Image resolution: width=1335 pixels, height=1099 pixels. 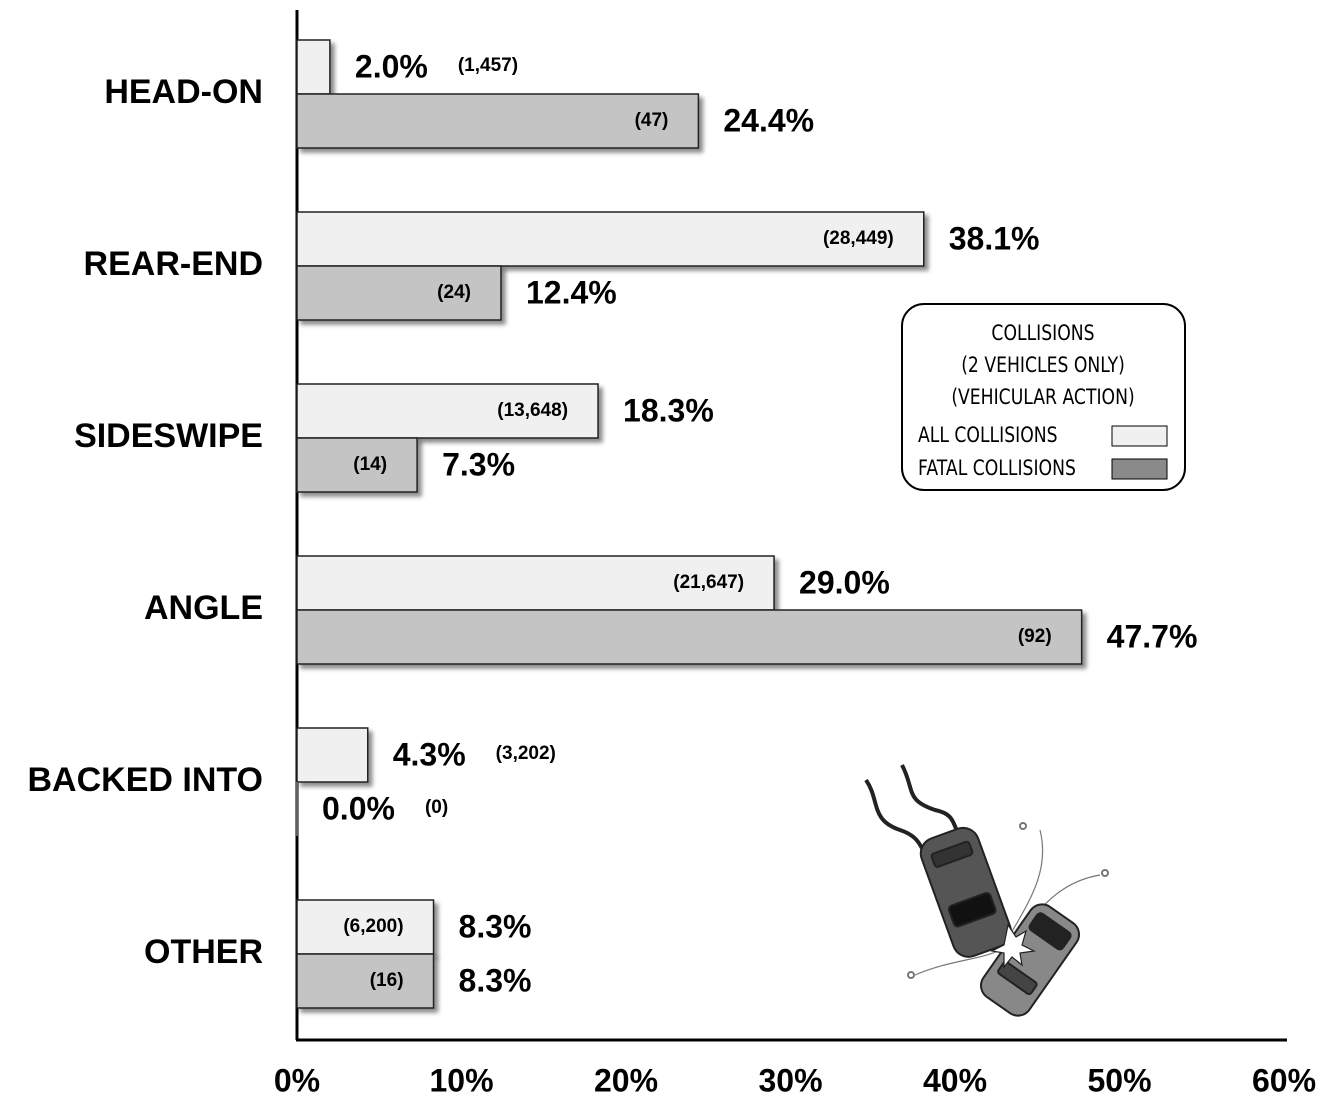 What do you see at coordinates (986, 890) in the screenshot?
I see `crash-illustration` at bounding box center [986, 890].